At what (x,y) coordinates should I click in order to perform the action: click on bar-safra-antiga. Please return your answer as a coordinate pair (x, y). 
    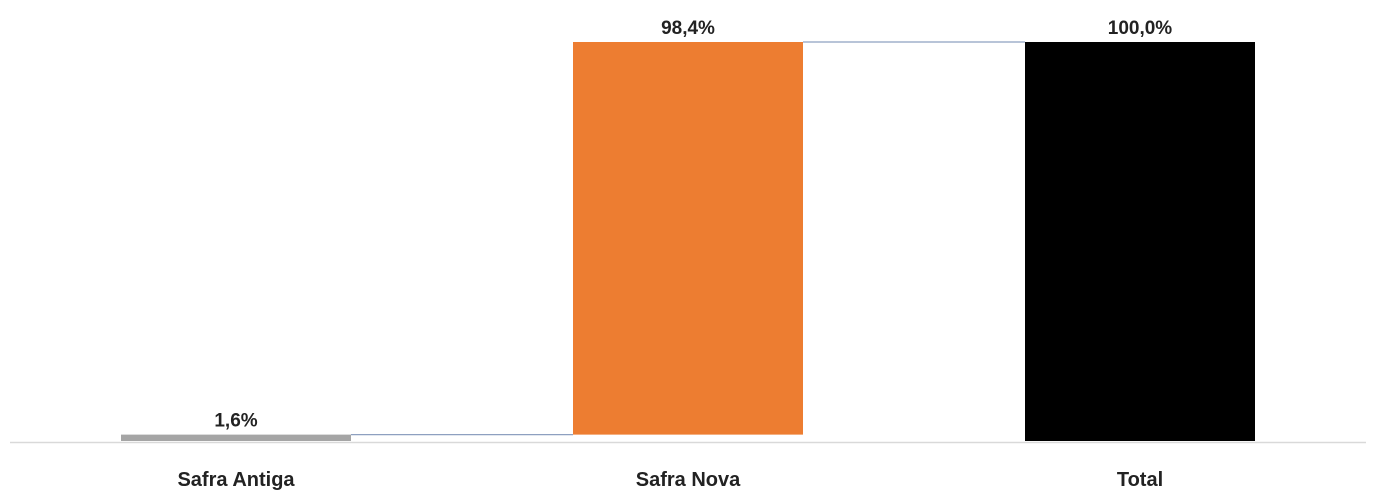
    Looking at the image, I should click on (236, 437).